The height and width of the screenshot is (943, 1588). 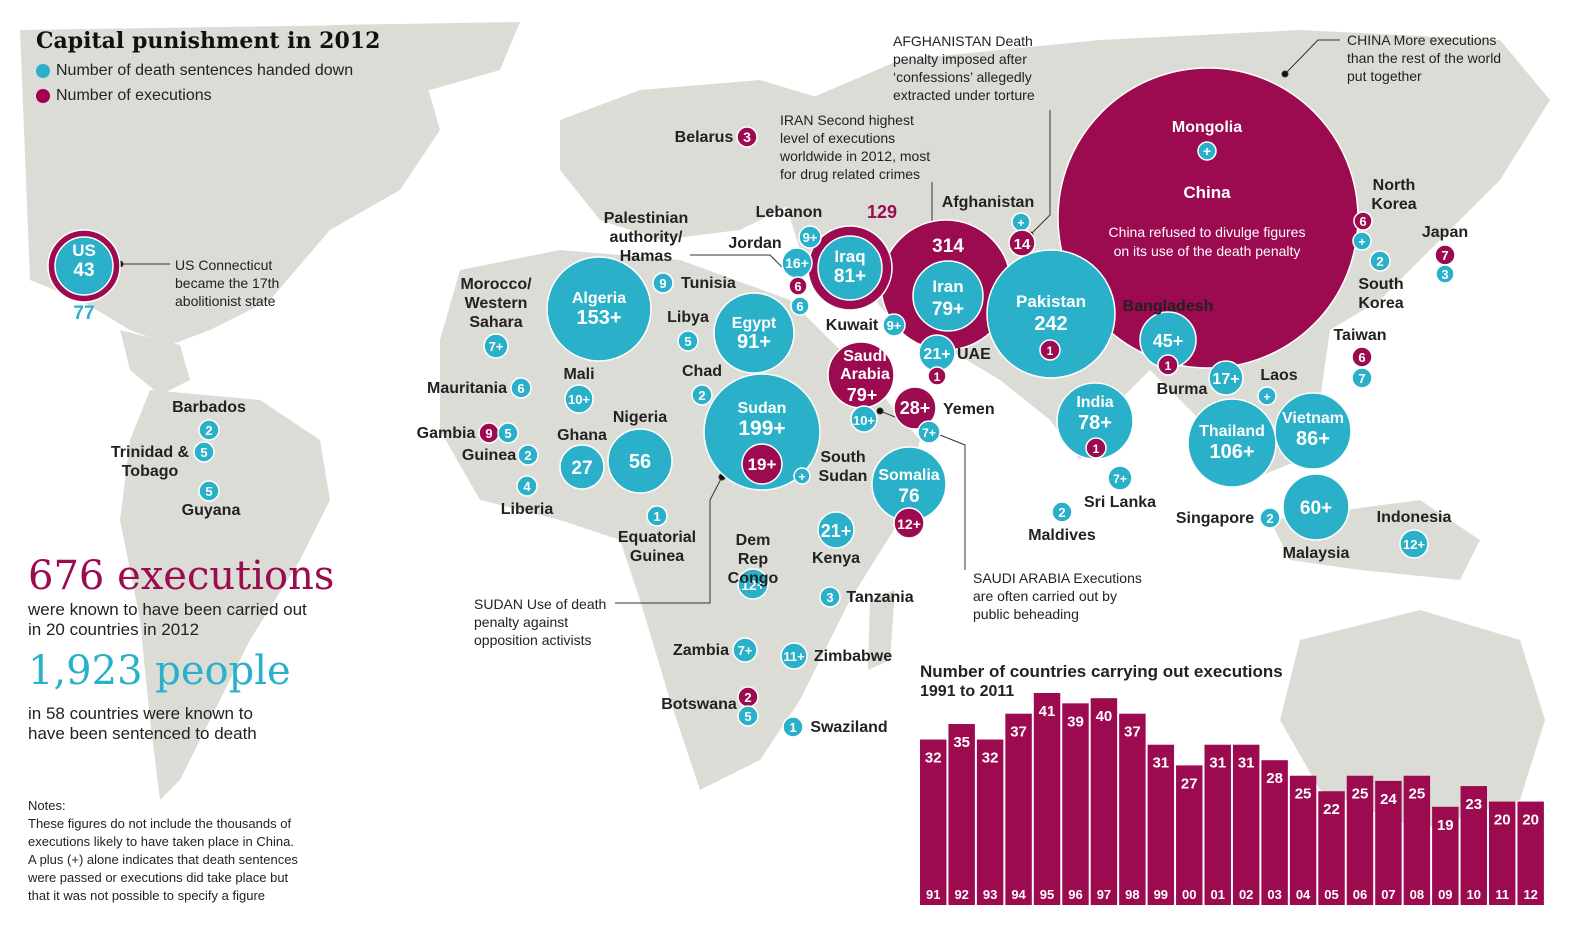 I want to click on mali-name: Mali, so click(x=578, y=374).